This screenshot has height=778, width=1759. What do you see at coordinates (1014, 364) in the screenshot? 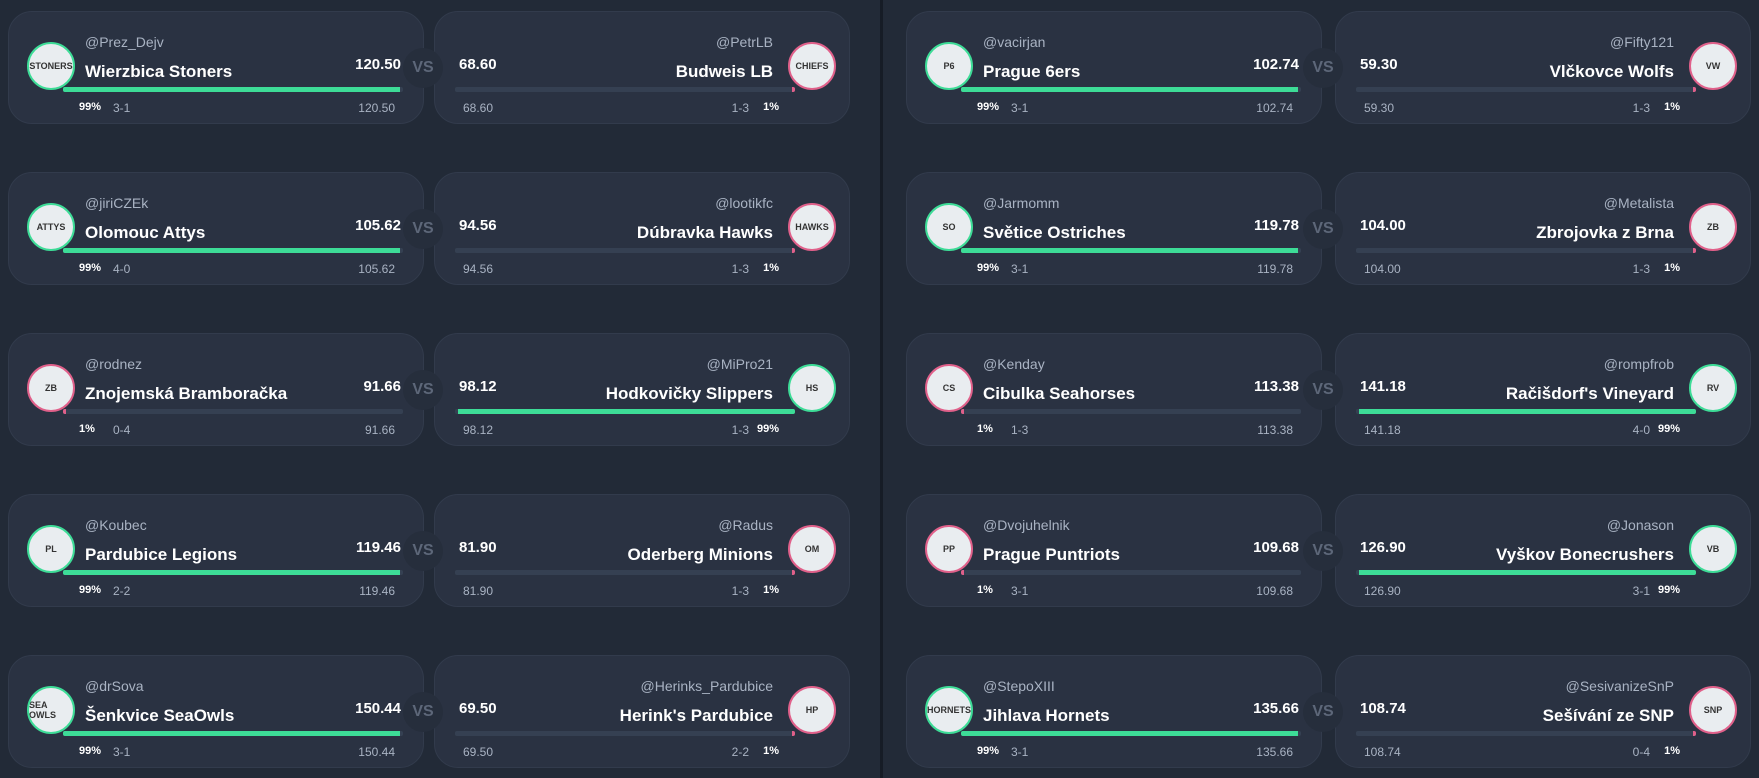
I see `owner-handle: @Kenday` at bounding box center [1014, 364].